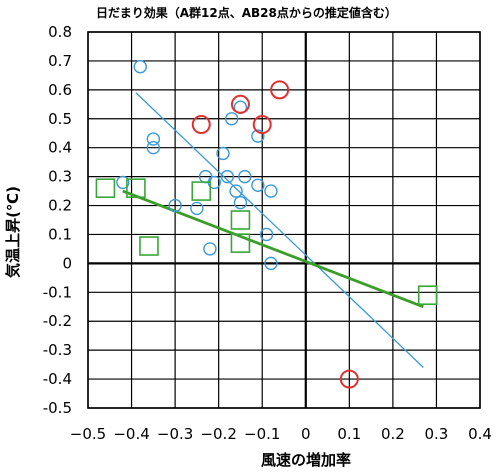  What do you see at coordinates (60, 234) in the screenshot?
I see `y-tick-label: 0.1` at bounding box center [60, 234].